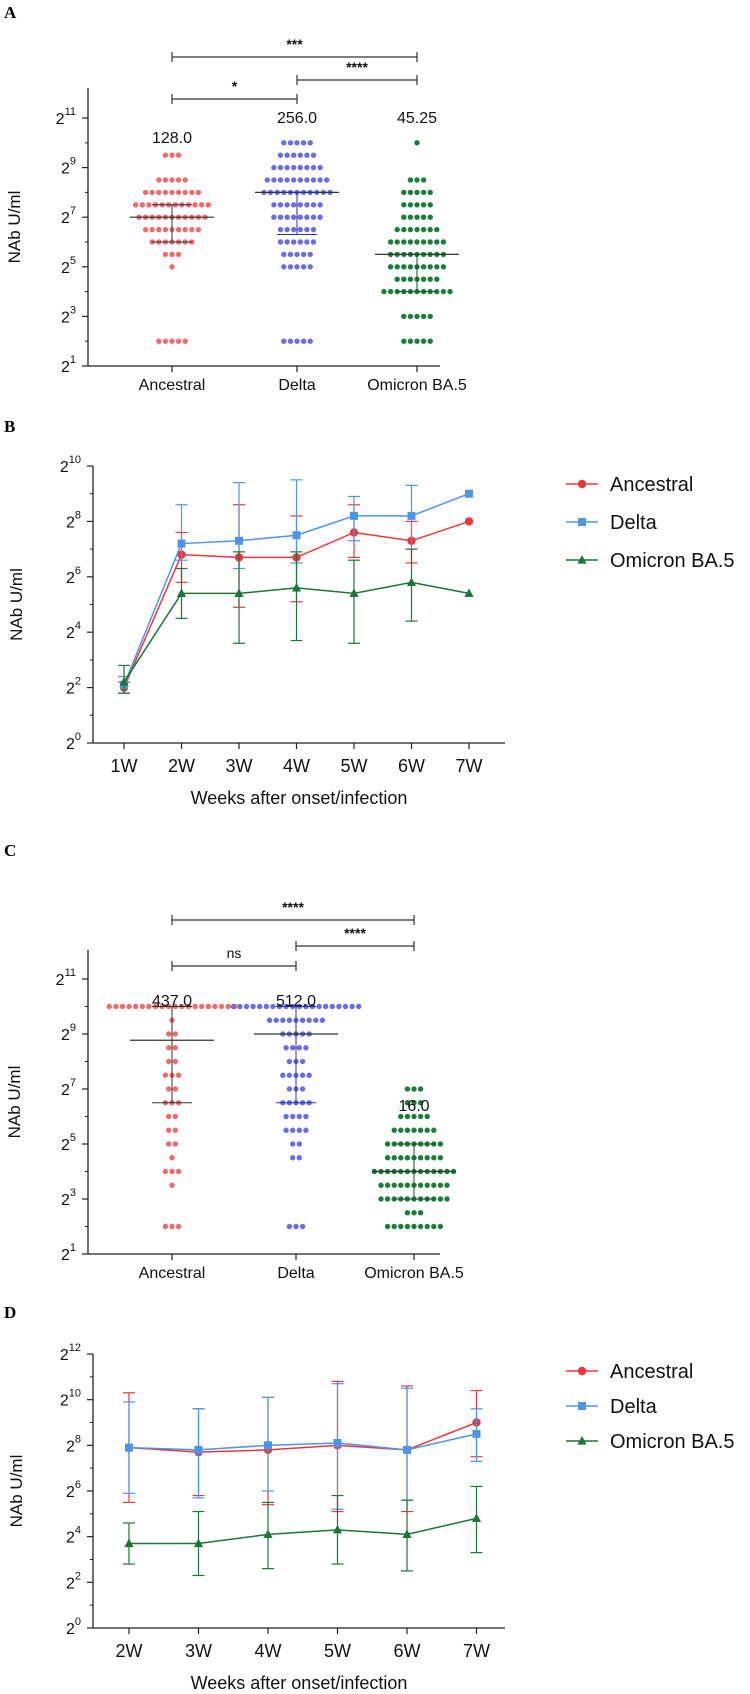 This screenshot has width=750, height=1694. Describe the element at coordinates (73, 1444) in the screenshot. I see `y-tick-label: 28` at that location.